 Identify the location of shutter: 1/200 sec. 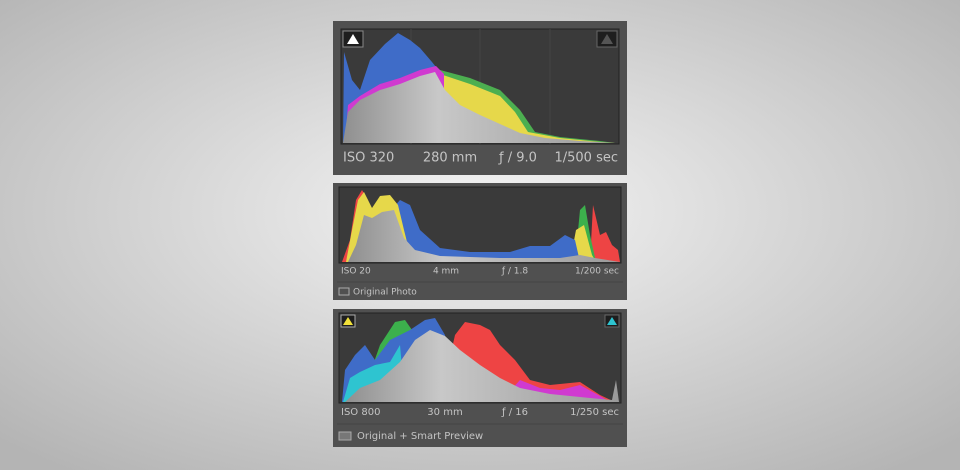
(597, 272).